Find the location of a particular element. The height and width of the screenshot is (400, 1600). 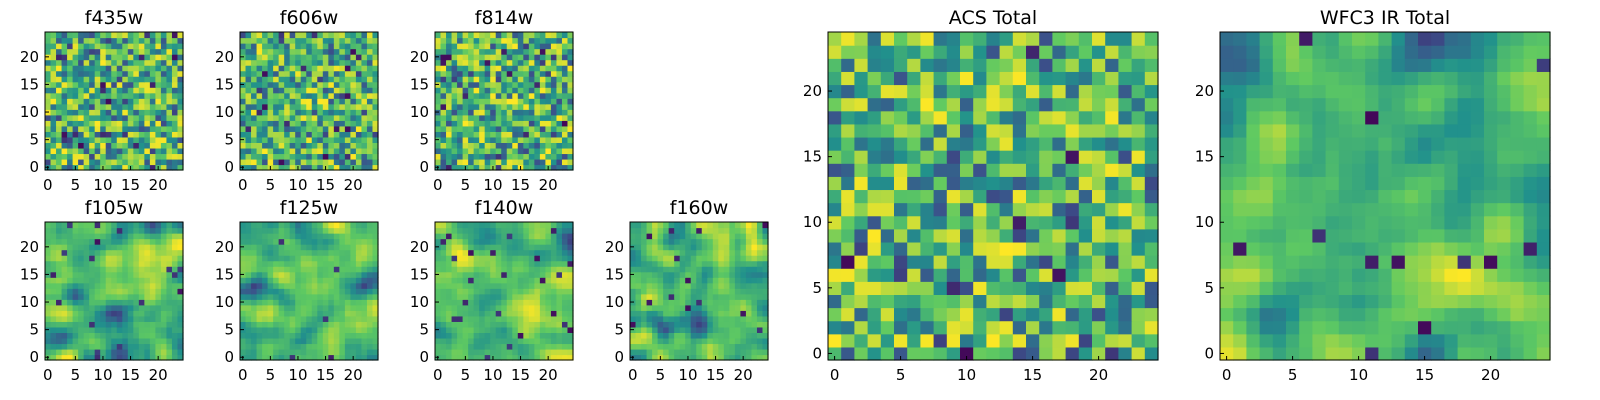

x-tick-label: 0 is located at coordinates (48, 185).